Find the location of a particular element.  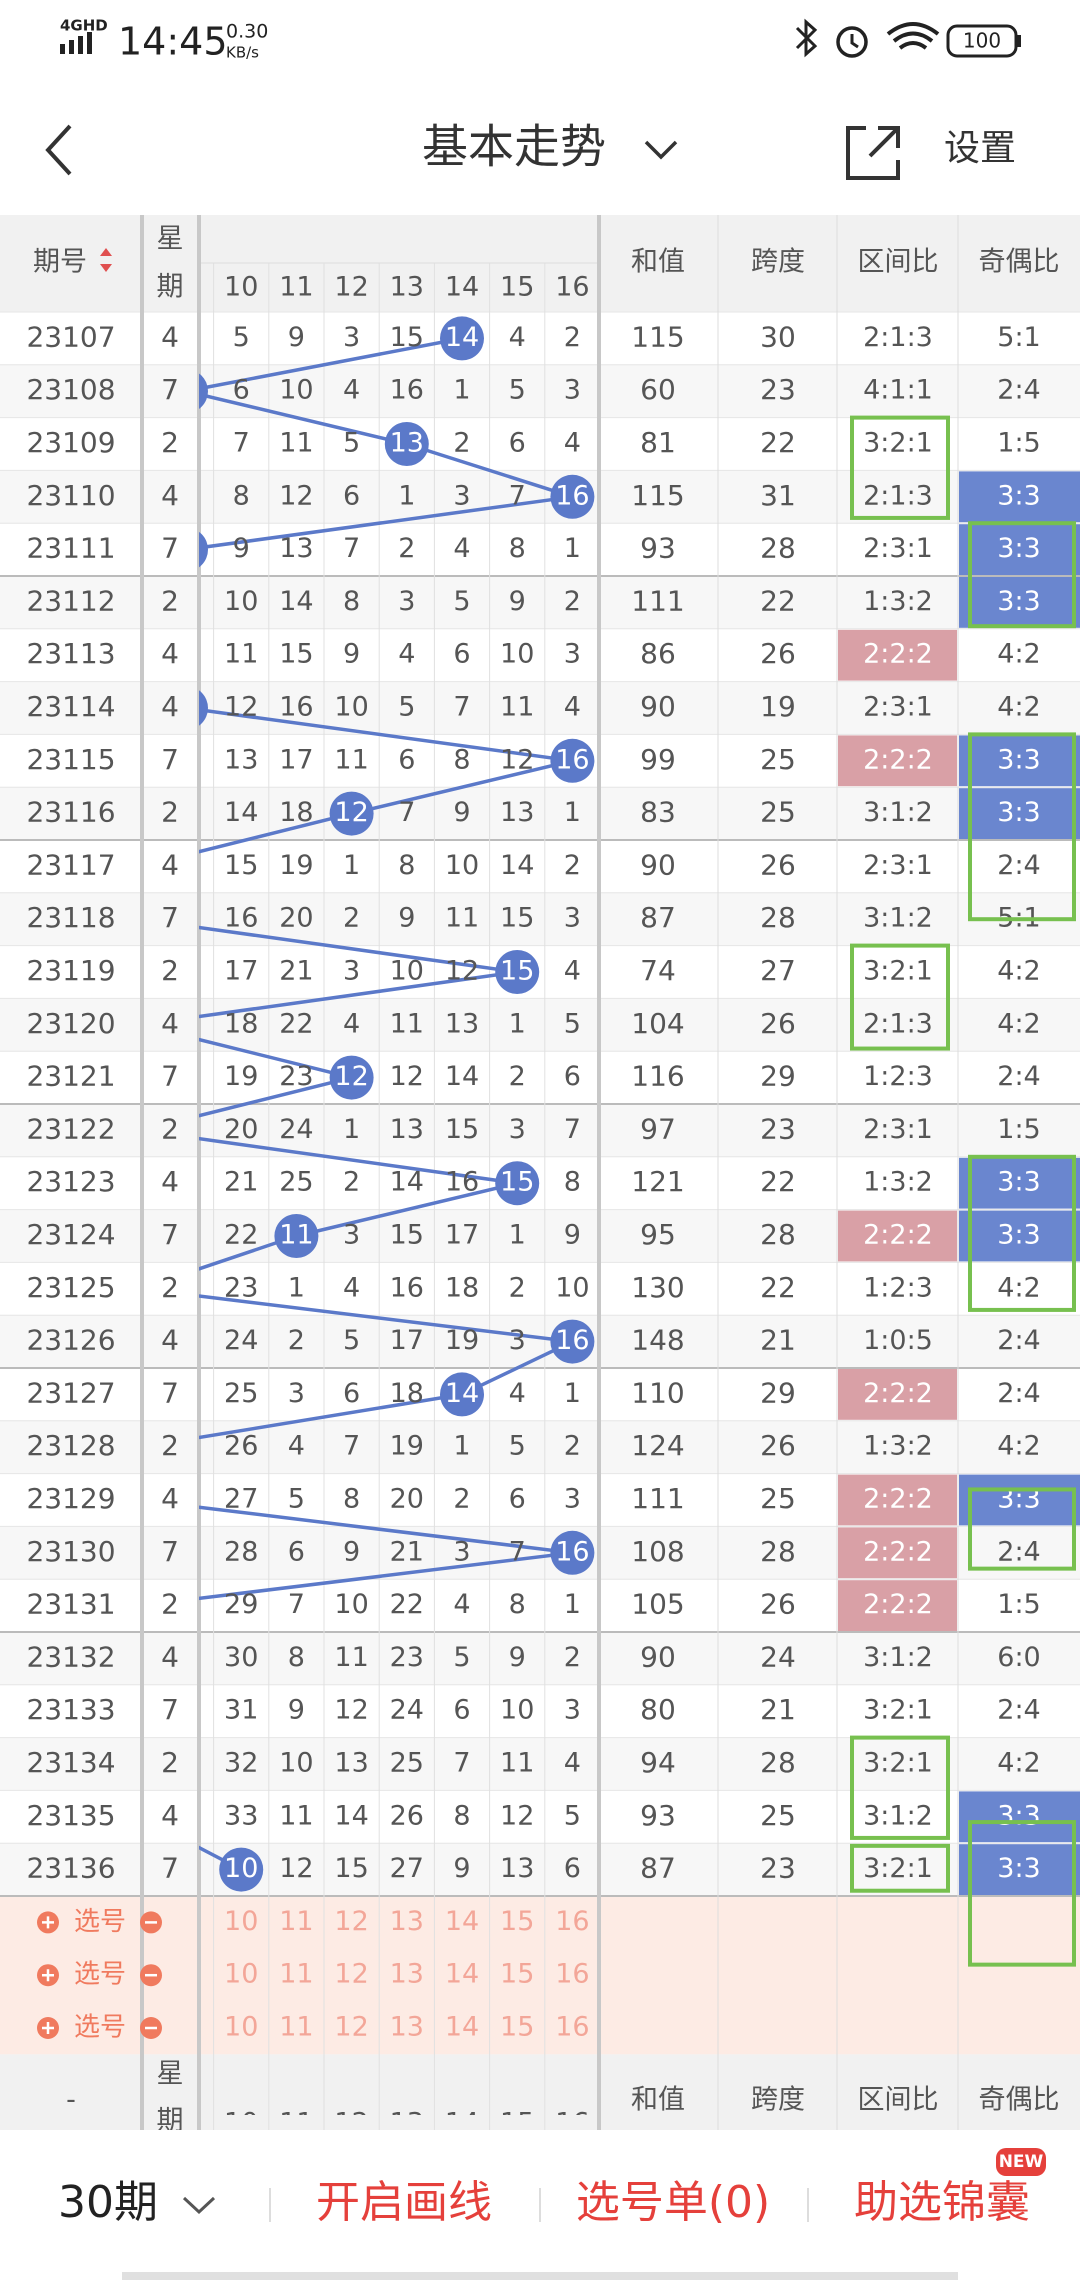

speed-unit: KB/s is located at coordinates (242, 53).